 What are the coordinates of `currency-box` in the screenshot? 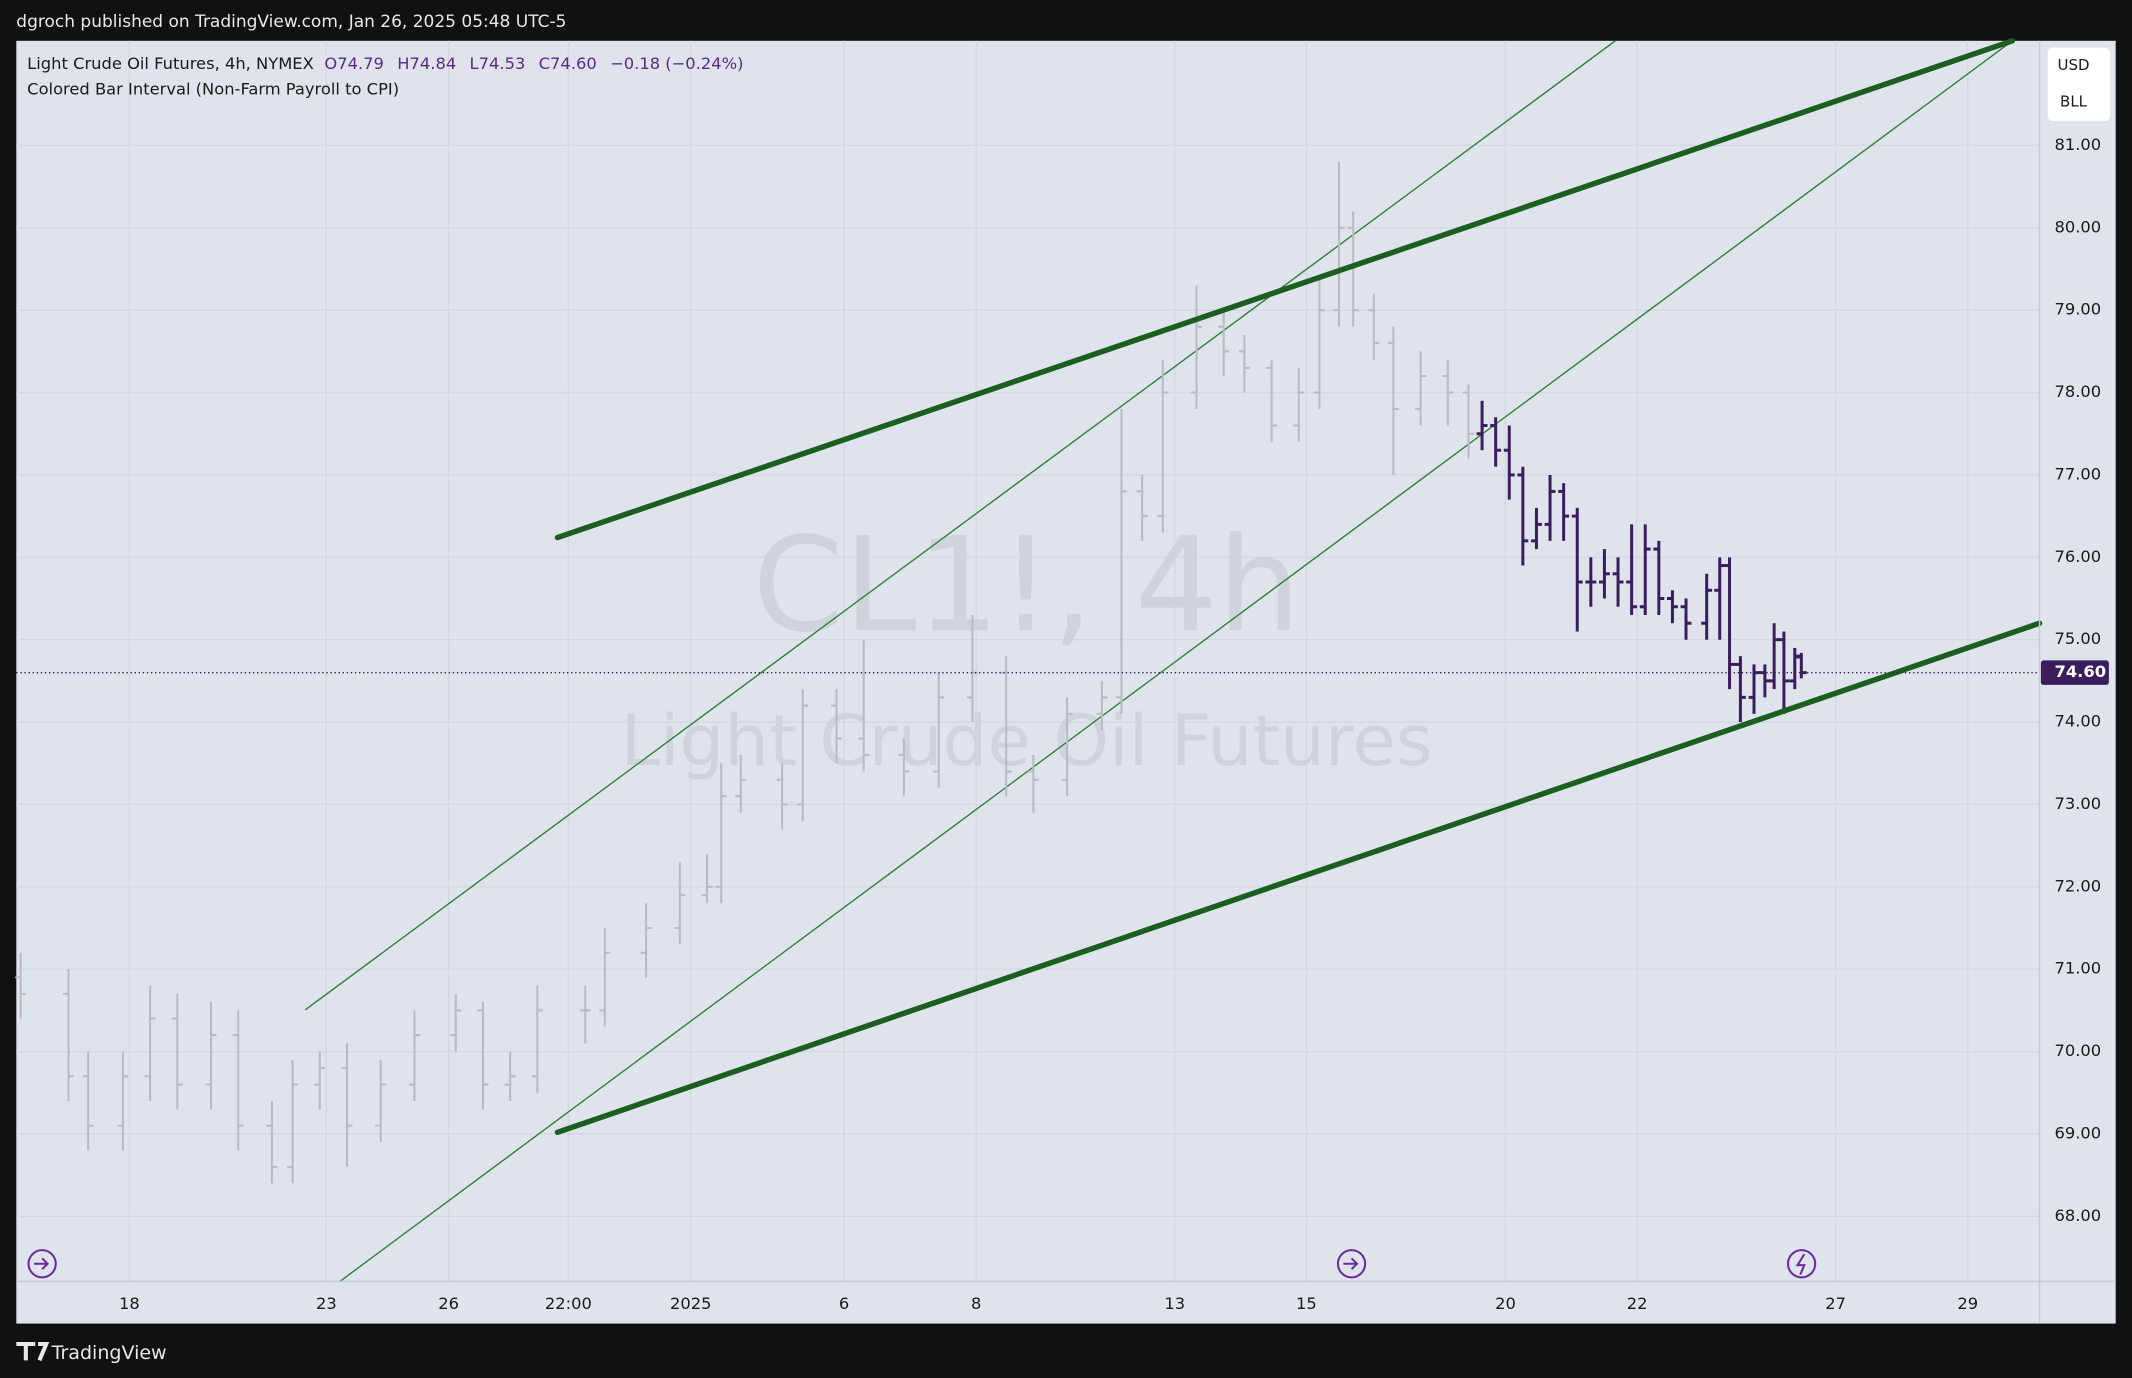 It's located at (2079, 84).